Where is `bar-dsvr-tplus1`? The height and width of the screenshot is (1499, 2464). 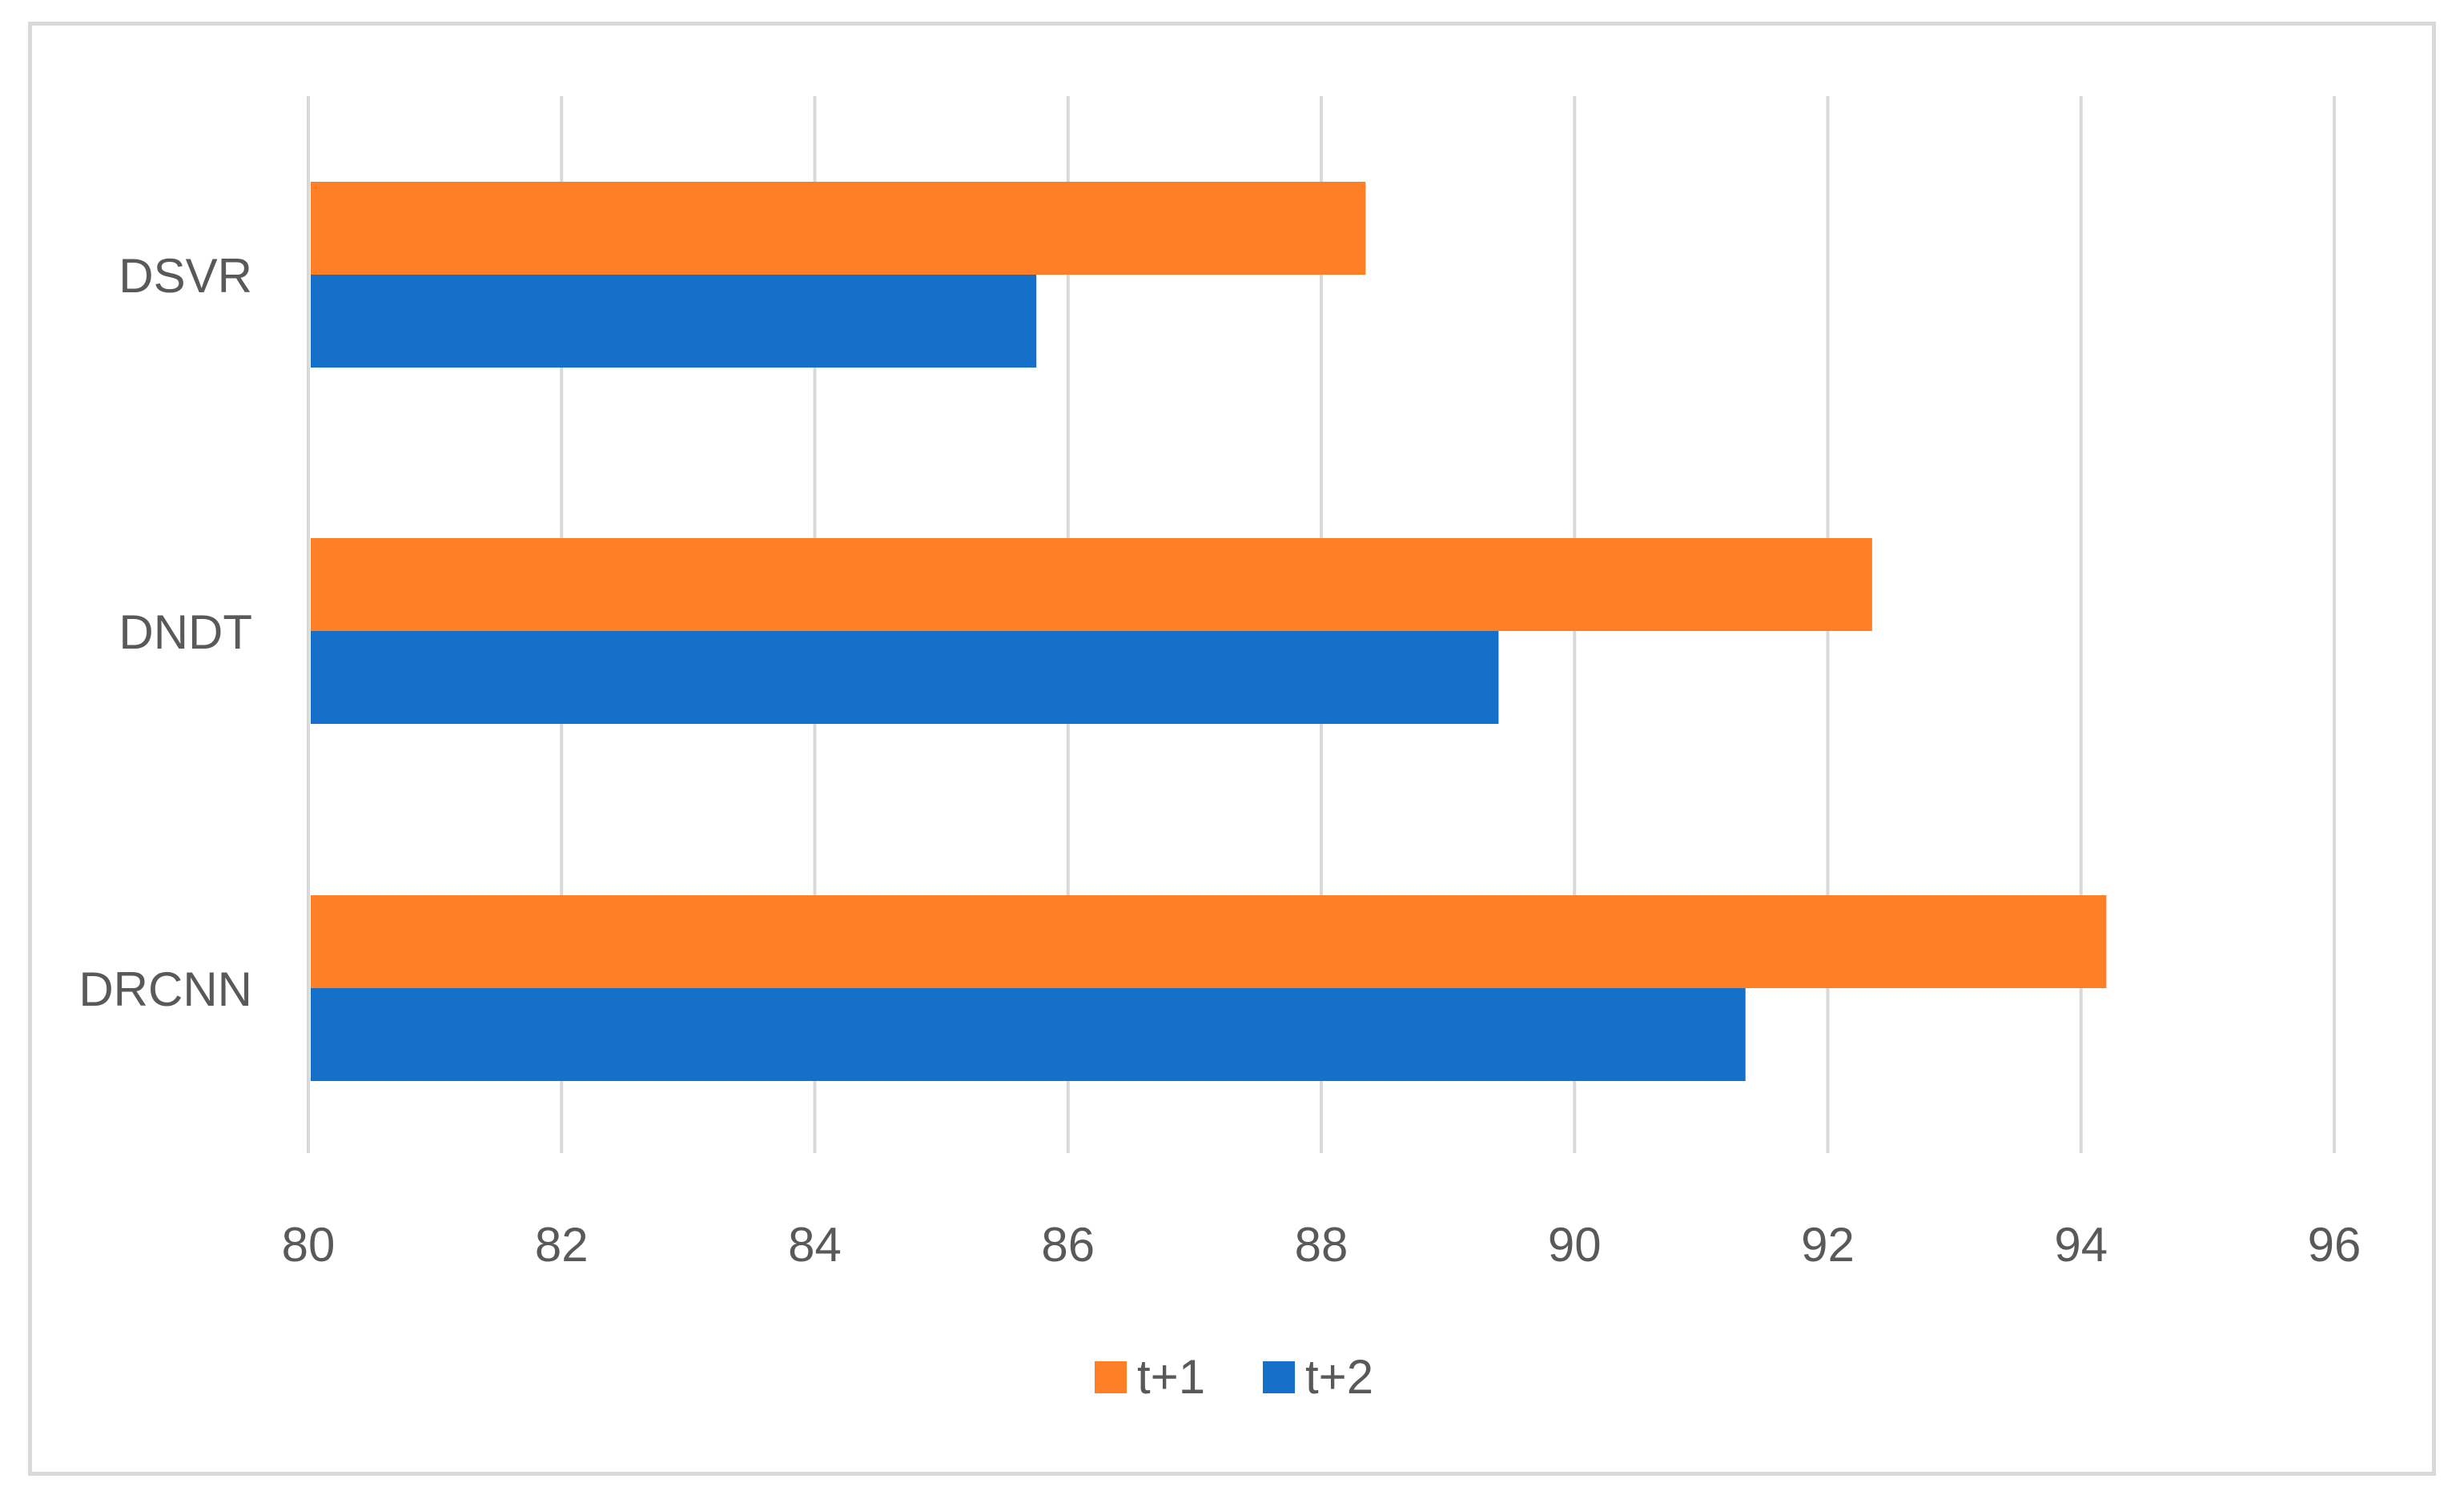
bar-dsvr-tplus1 is located at coordinates (838, 228).